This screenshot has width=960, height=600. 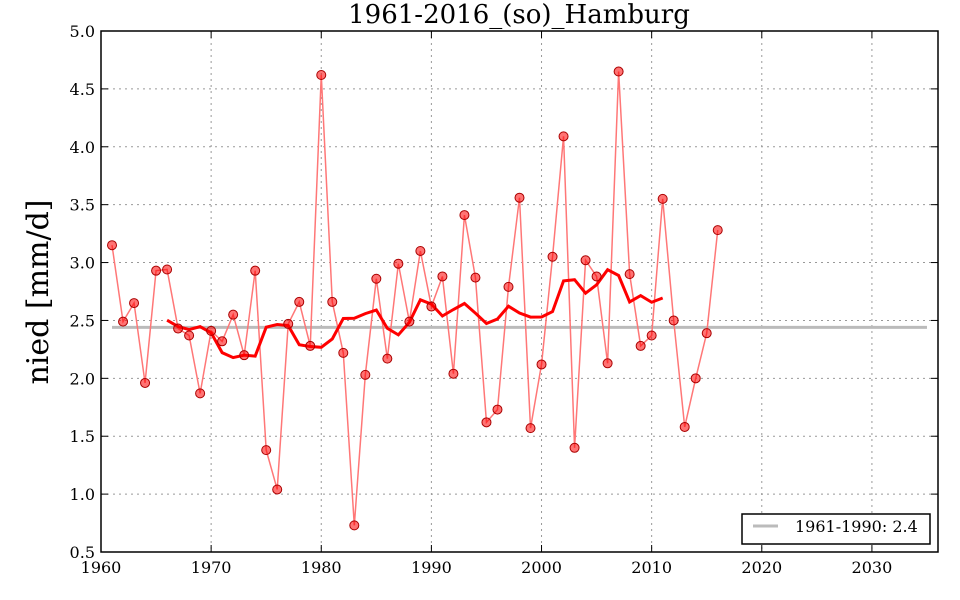 What do you see at coordinates (541, 567) in the screenshot?
I see `x-tick-label: 2000` at bounding box center [541, 567].